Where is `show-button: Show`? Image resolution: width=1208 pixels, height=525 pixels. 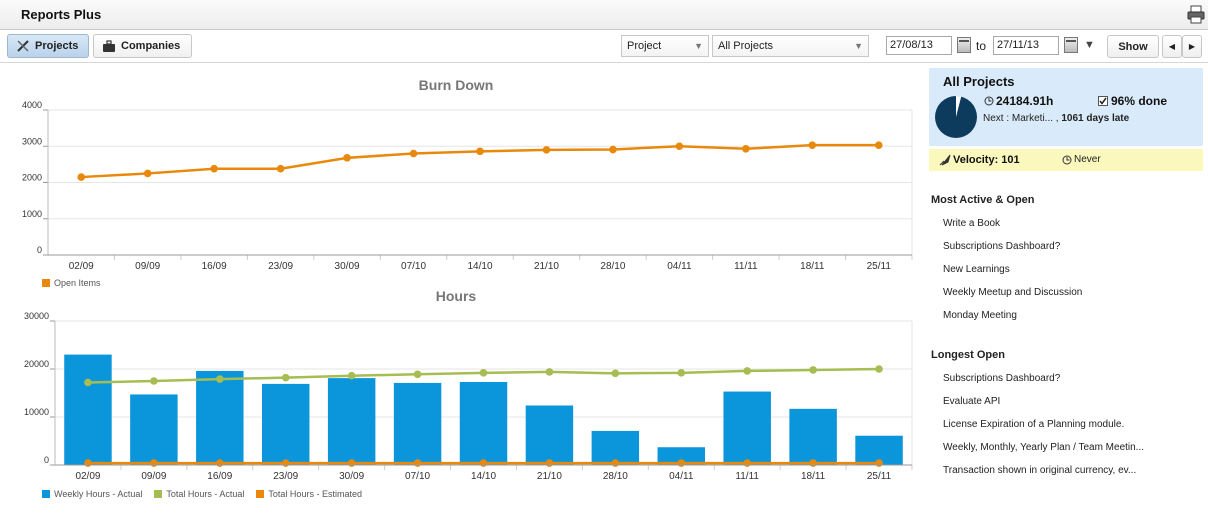
show-button: Show is located at coordinates (1133, 46).